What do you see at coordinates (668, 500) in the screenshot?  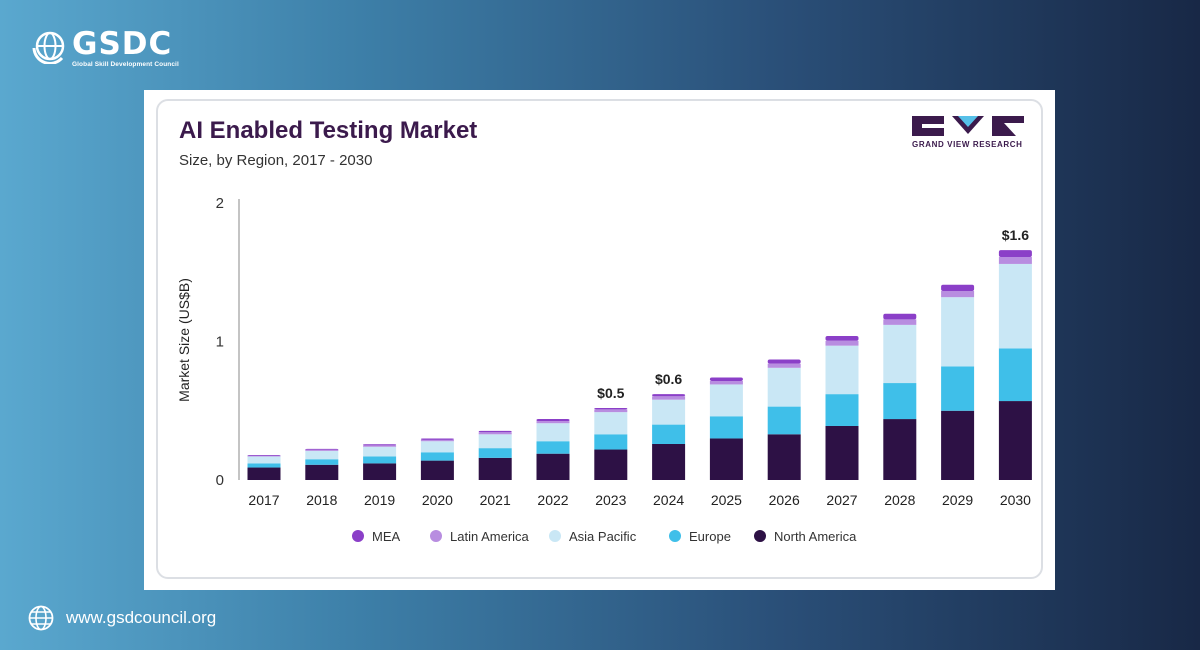 I see `x-tick-label: 2024` at bounding box center [668, 500].